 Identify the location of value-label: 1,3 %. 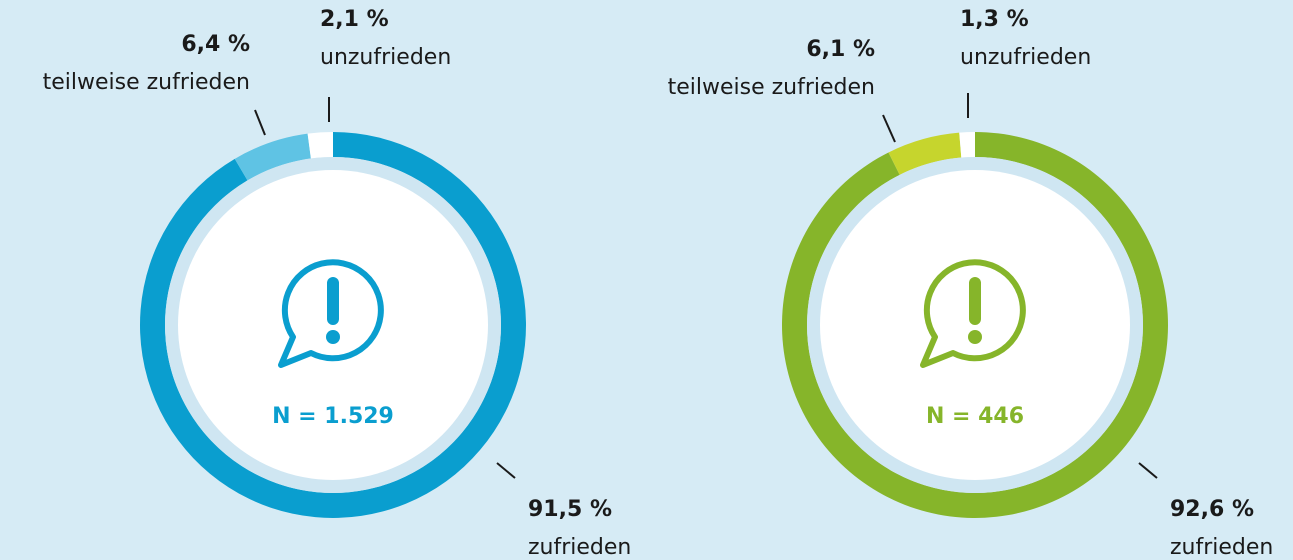
(994, 19).